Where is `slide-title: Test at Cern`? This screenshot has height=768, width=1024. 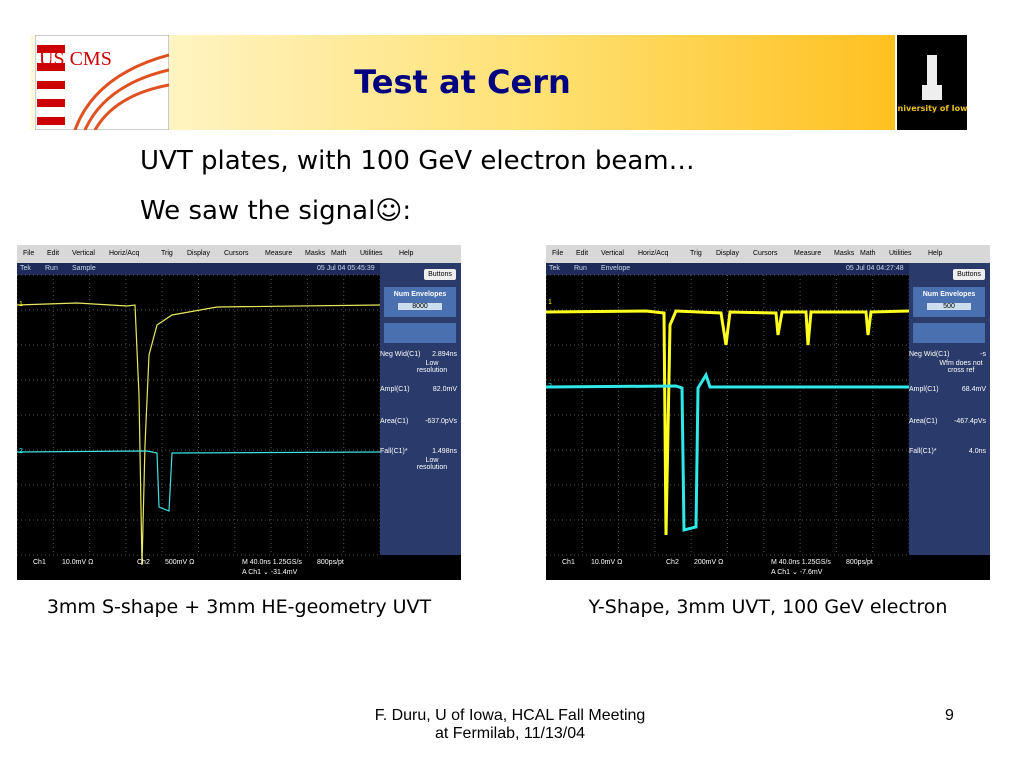
slide-title: Test at Cern is located at coordinates (462, 82).